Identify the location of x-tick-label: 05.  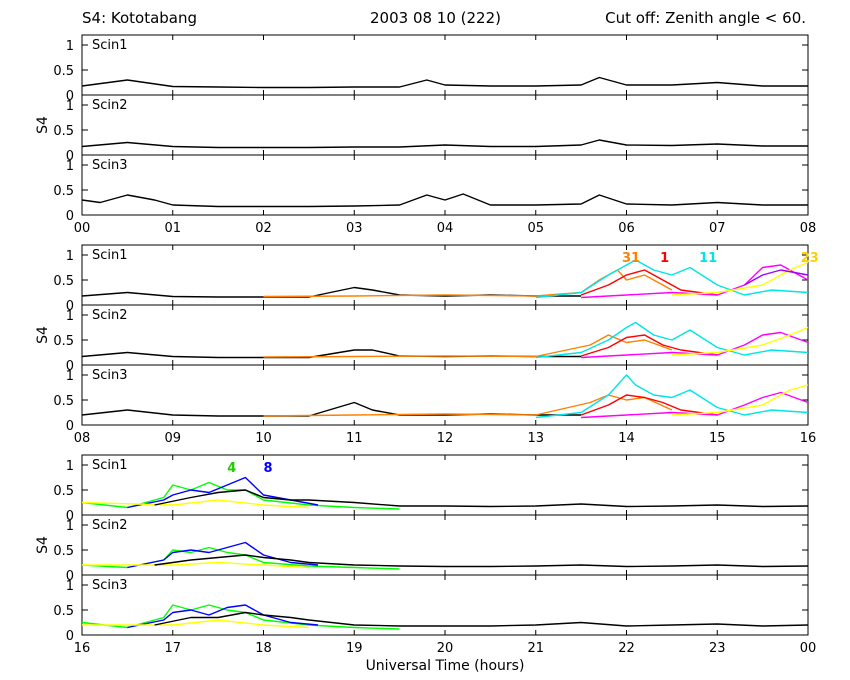
(535, 228).